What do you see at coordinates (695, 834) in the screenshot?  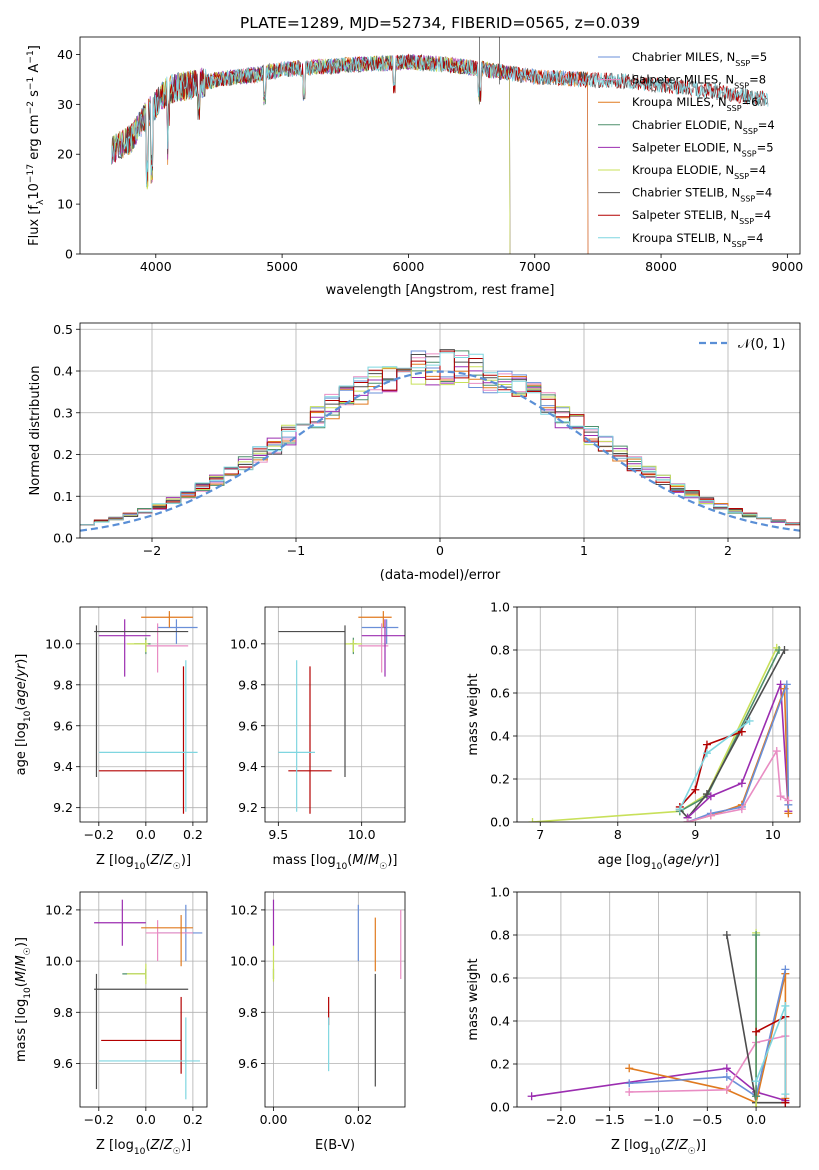 I see `x-tick-label: 9` at bounding box center [695, 834].